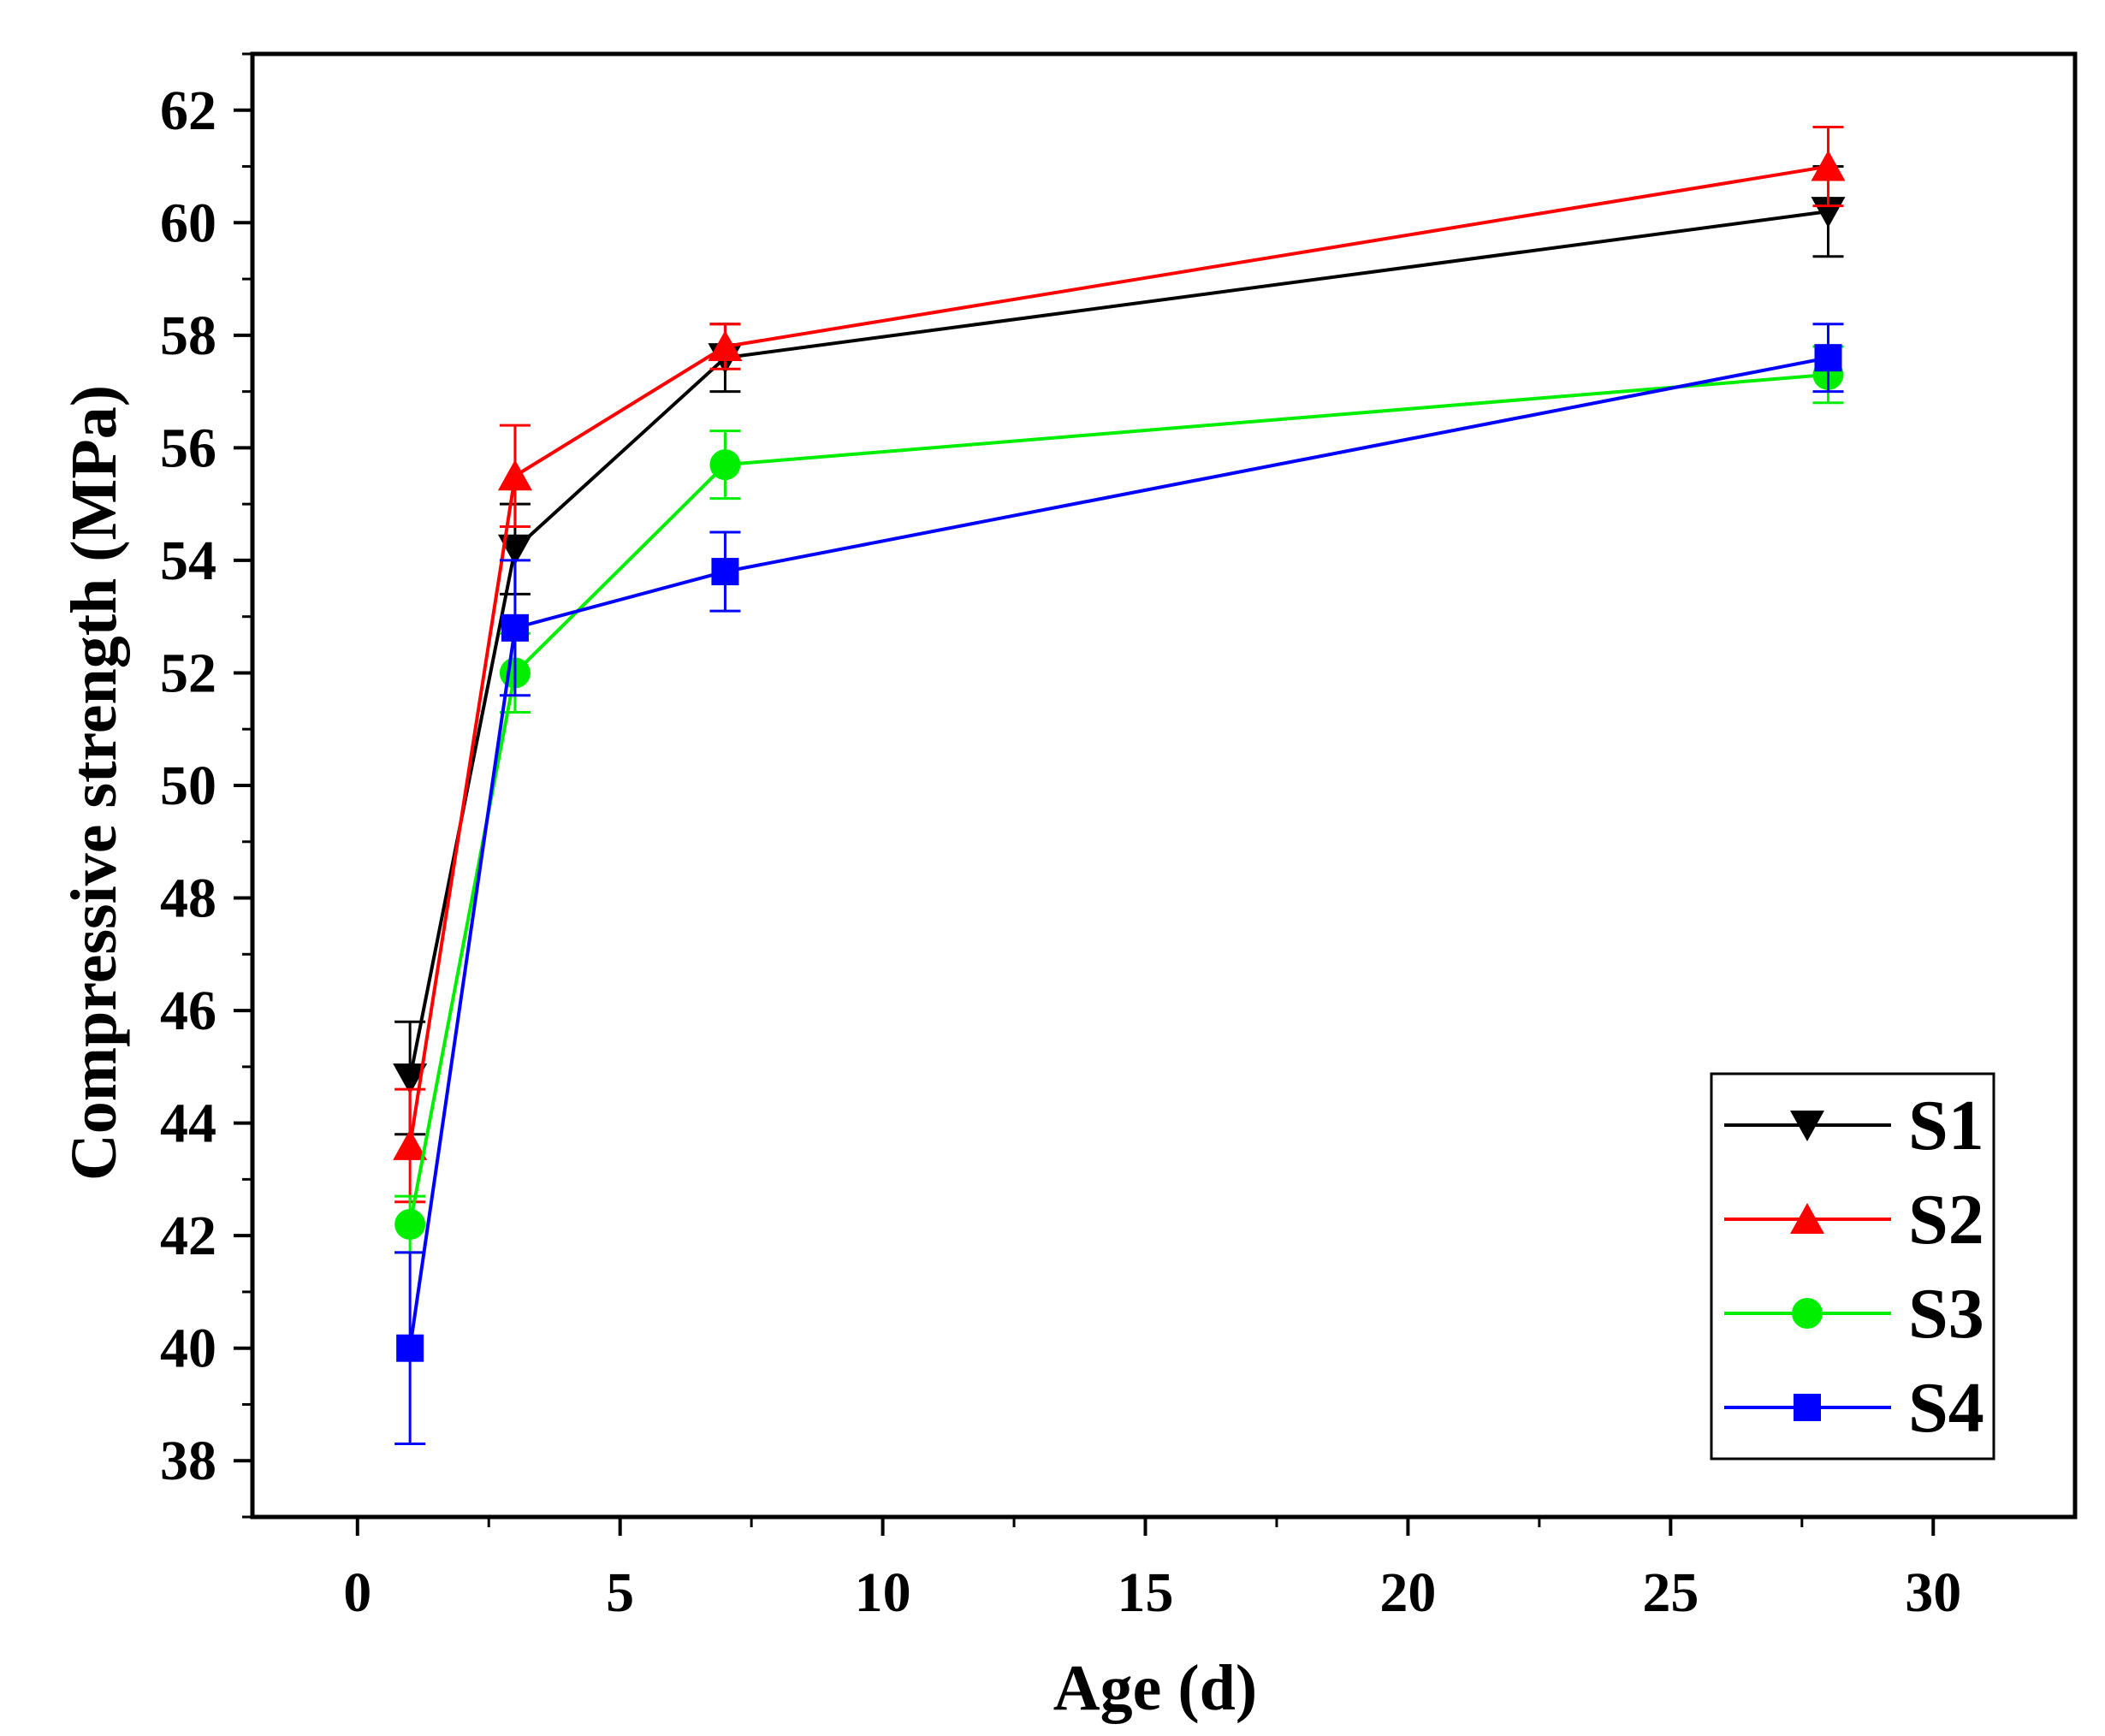 The width and height of the screenshot is (2105, 1736). I want to click on y-tick-label: 44, so click(188, 1124).